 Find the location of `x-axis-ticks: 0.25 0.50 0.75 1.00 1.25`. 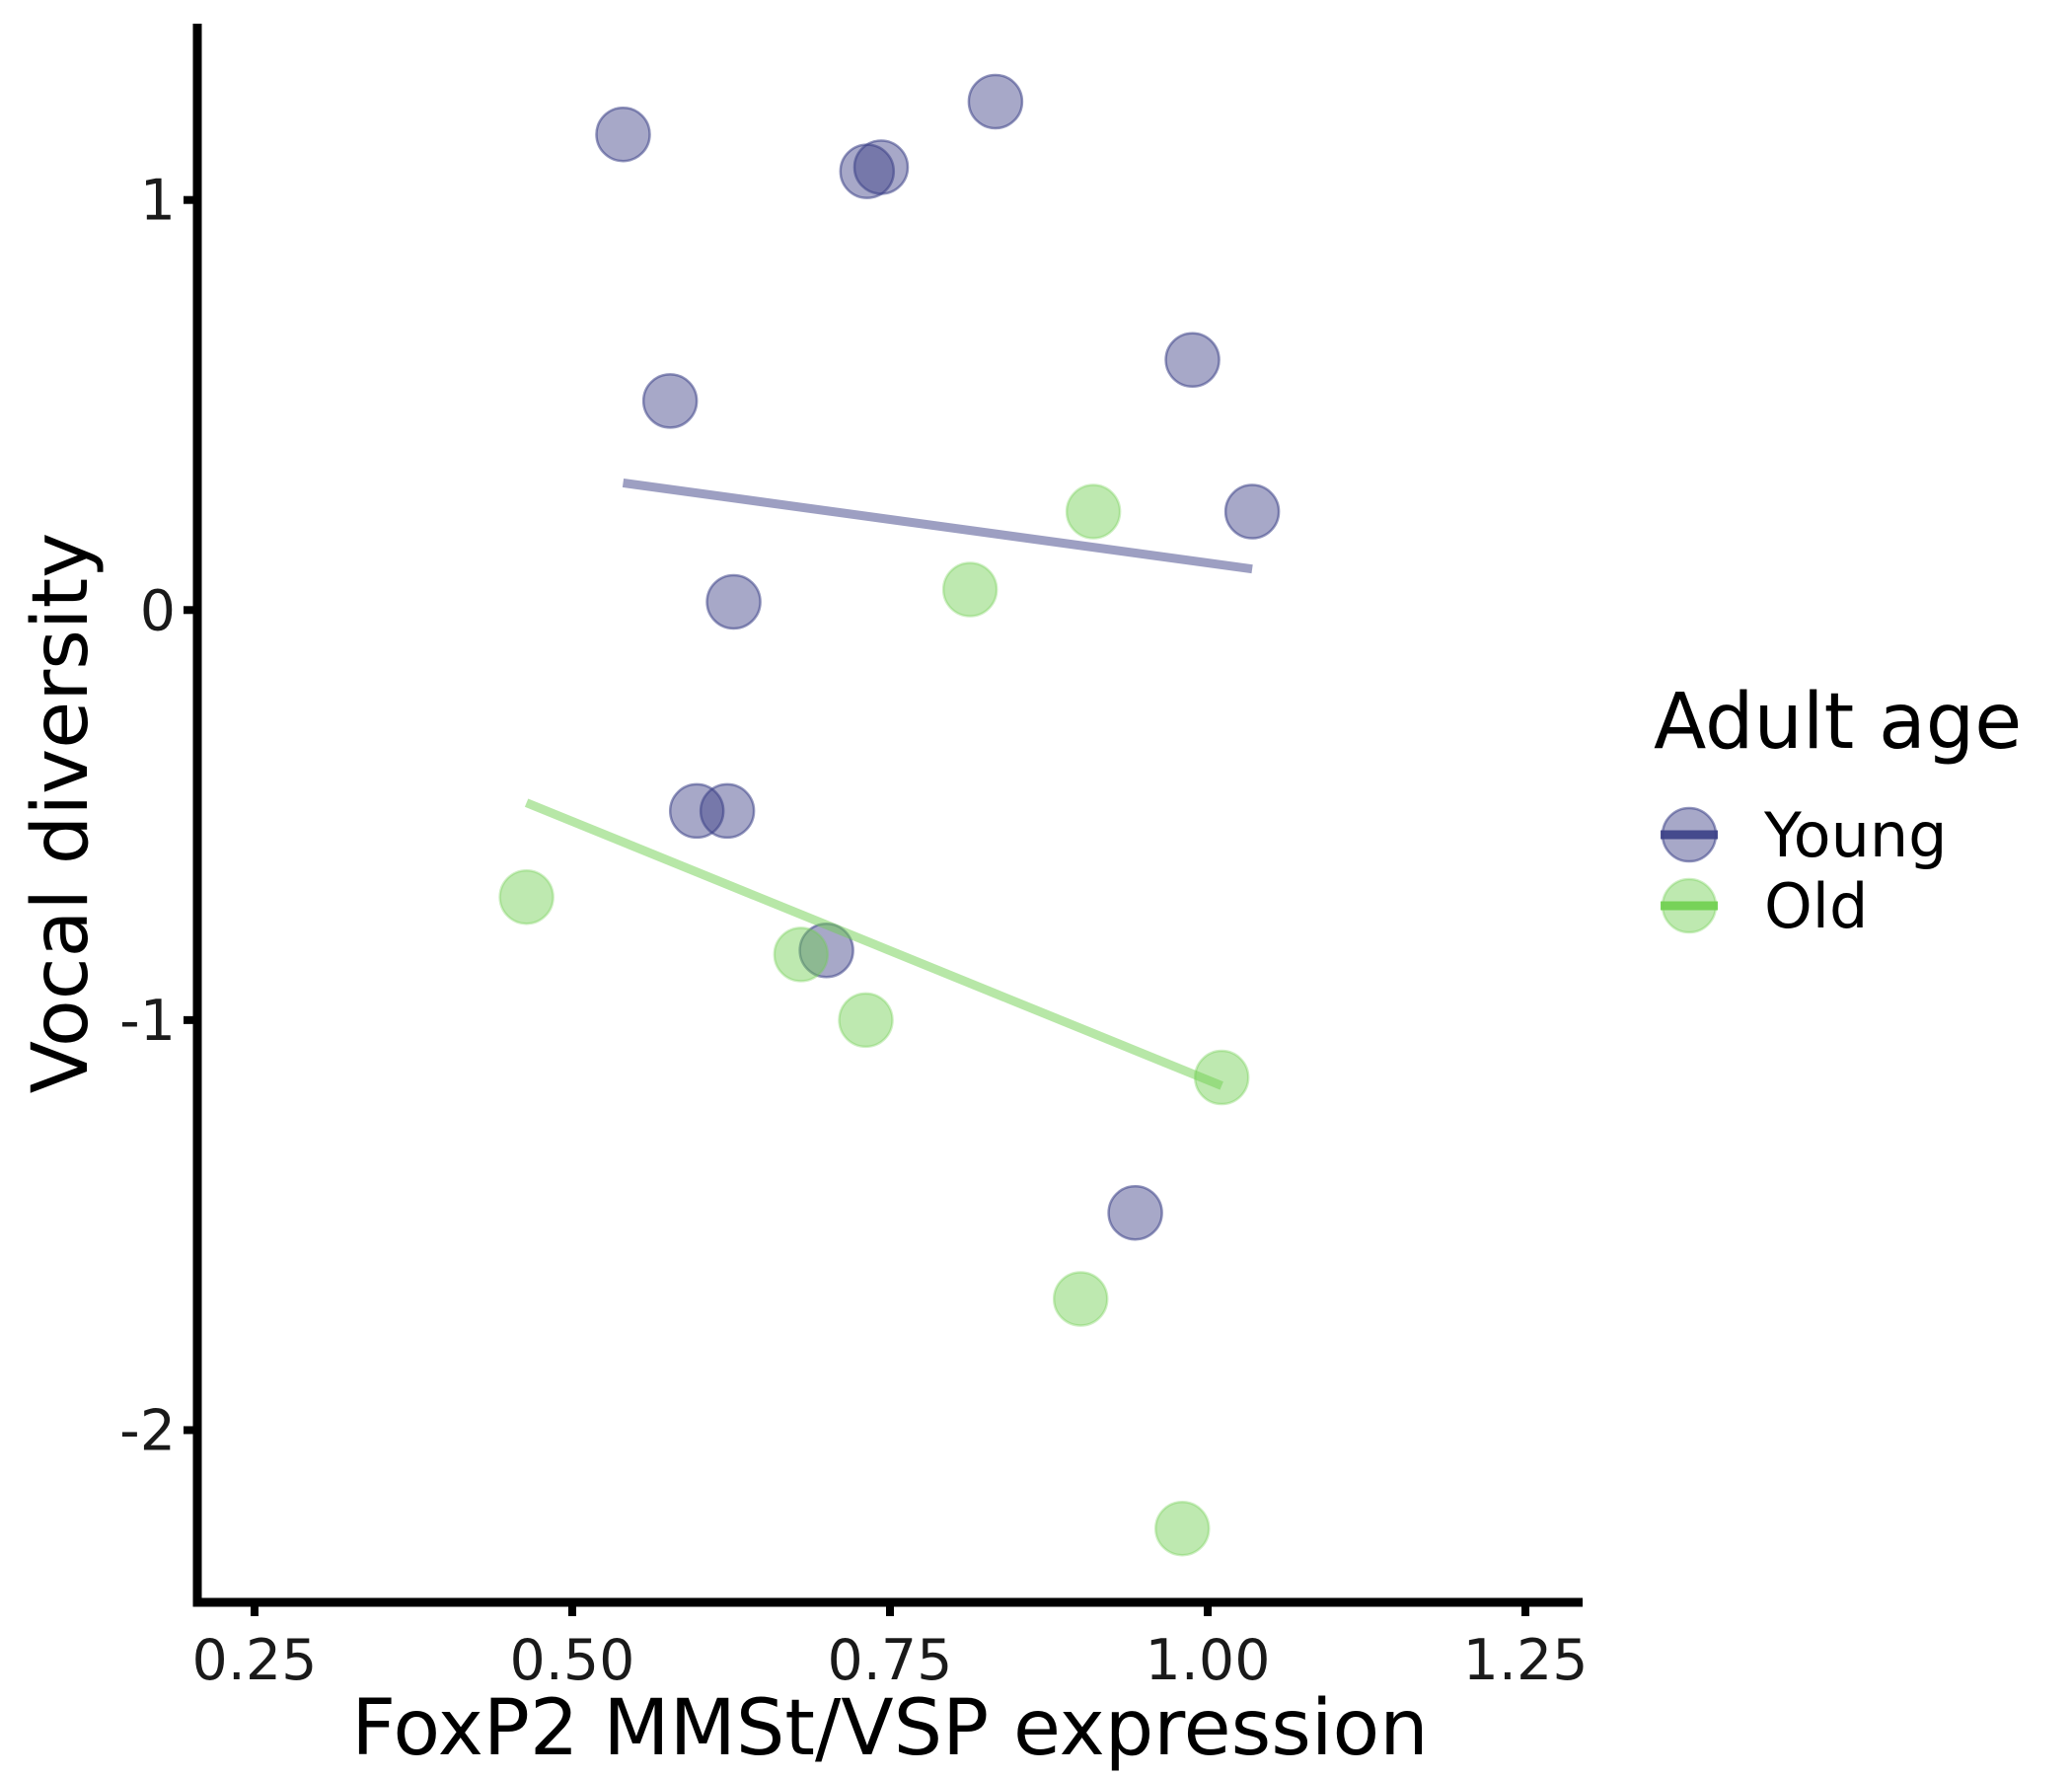

x-axis-ticks: 0.25 0.50 0.75 1.00 1.25 is located at coordinates (891, 1647).